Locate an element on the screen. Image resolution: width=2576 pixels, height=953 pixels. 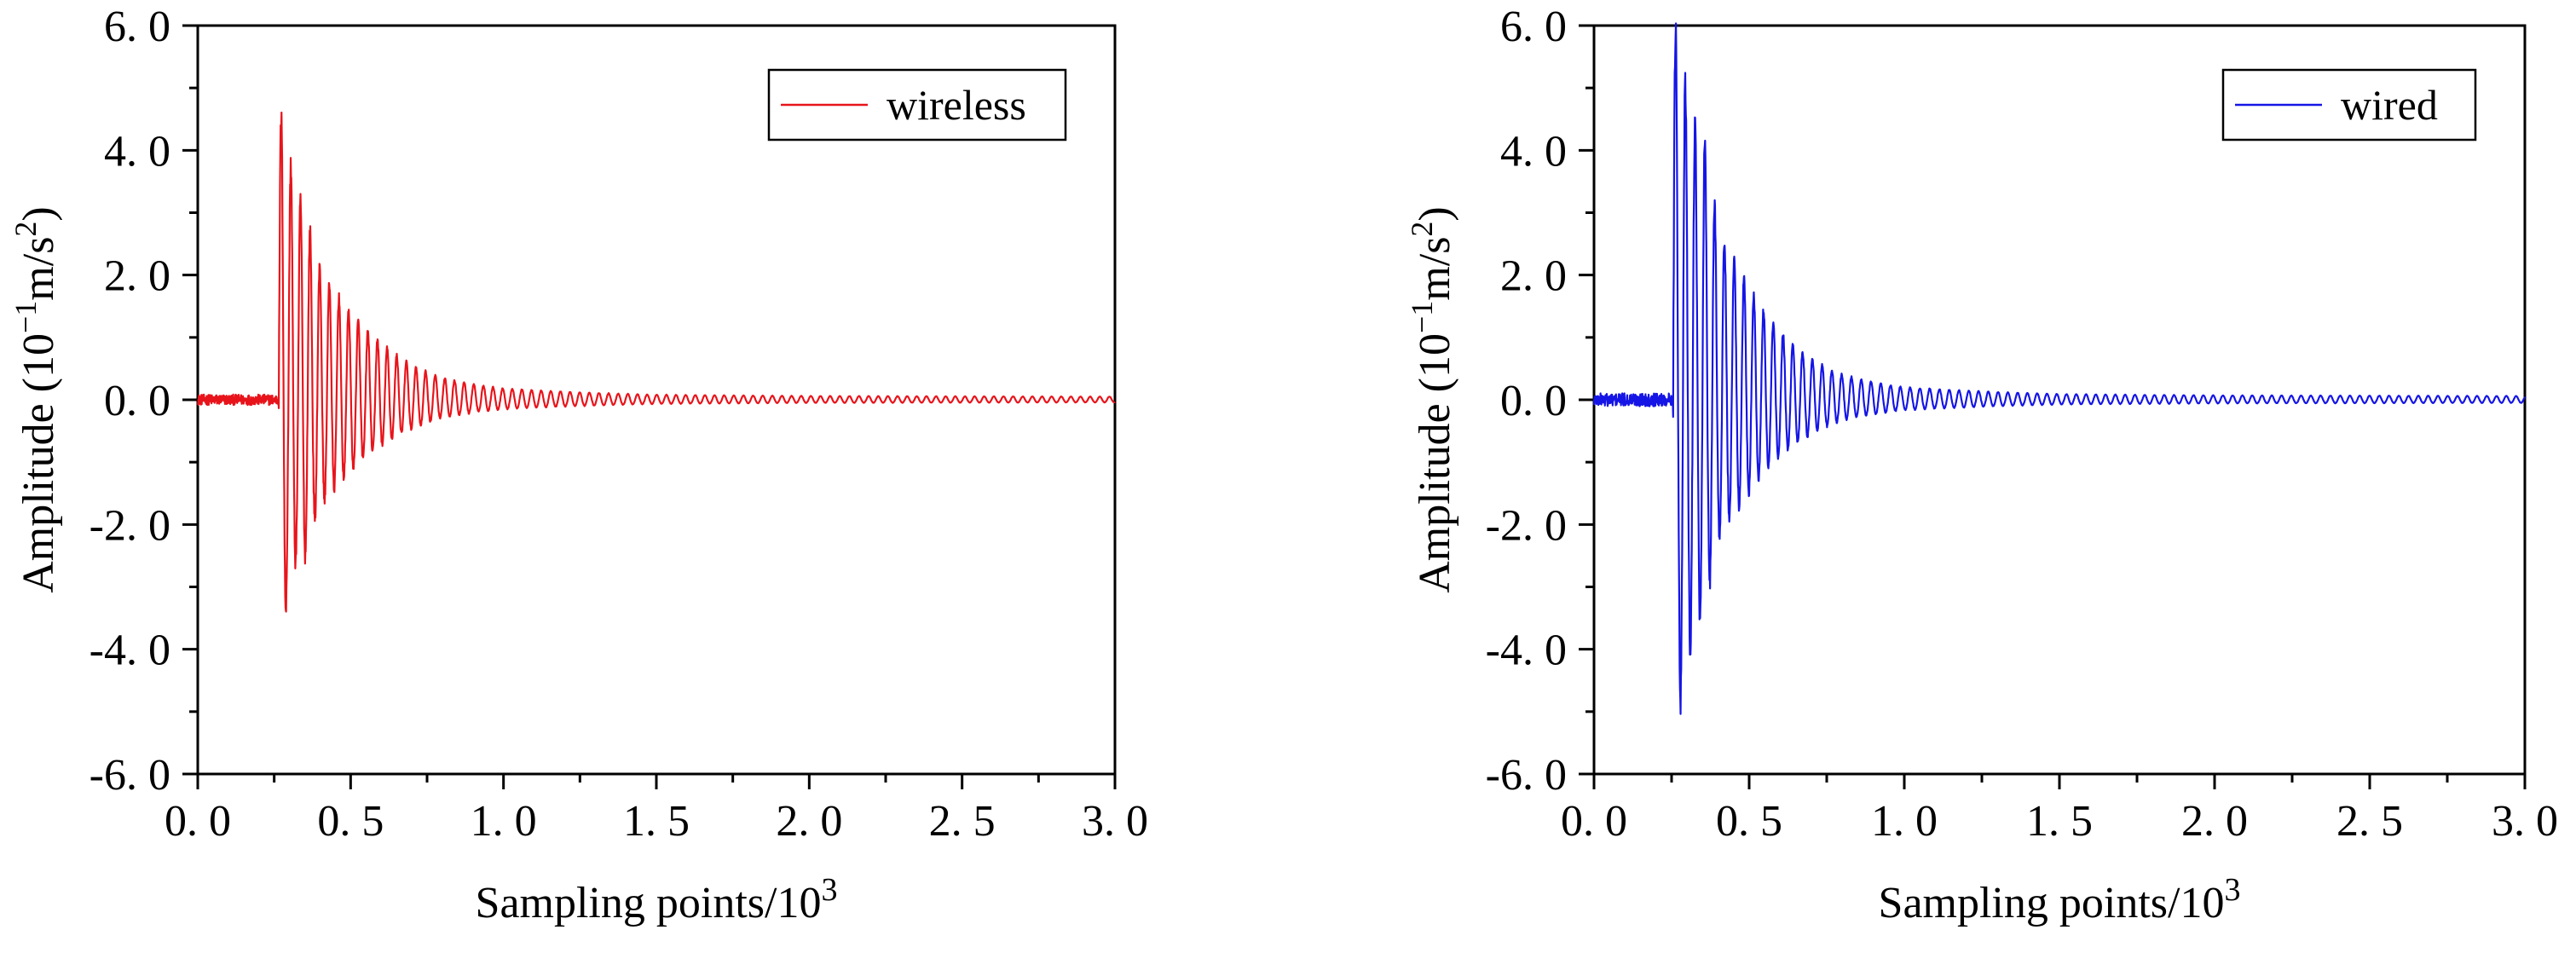
legend-label-wired: wired is located at coordinates (2389, 105).